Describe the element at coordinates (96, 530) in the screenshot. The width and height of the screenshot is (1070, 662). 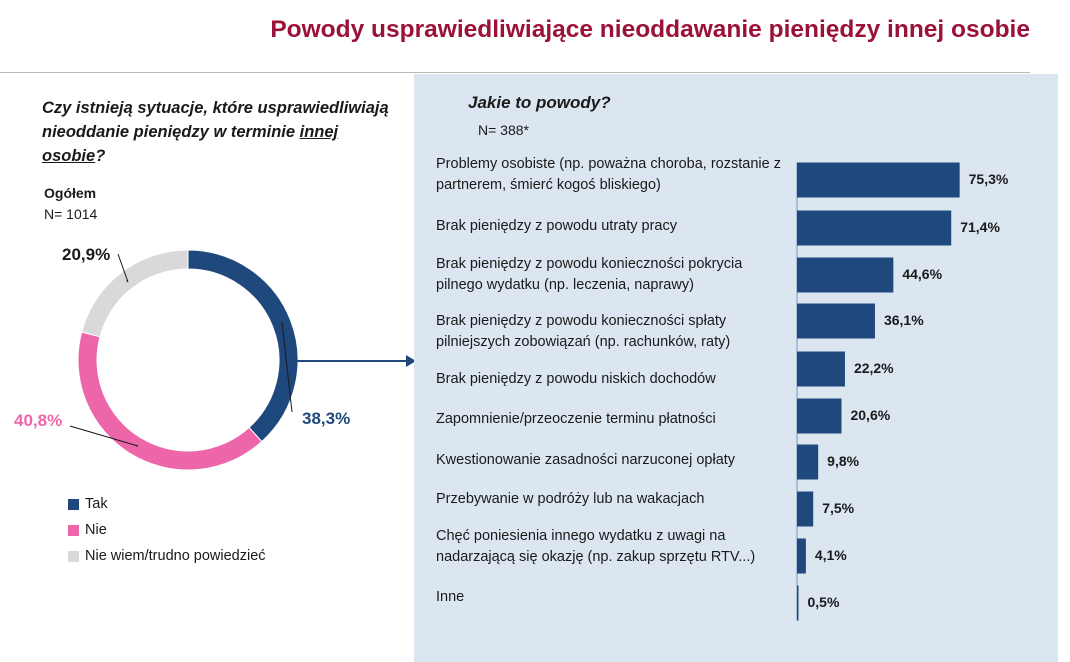
I see `legend-label: Nie` at that location.